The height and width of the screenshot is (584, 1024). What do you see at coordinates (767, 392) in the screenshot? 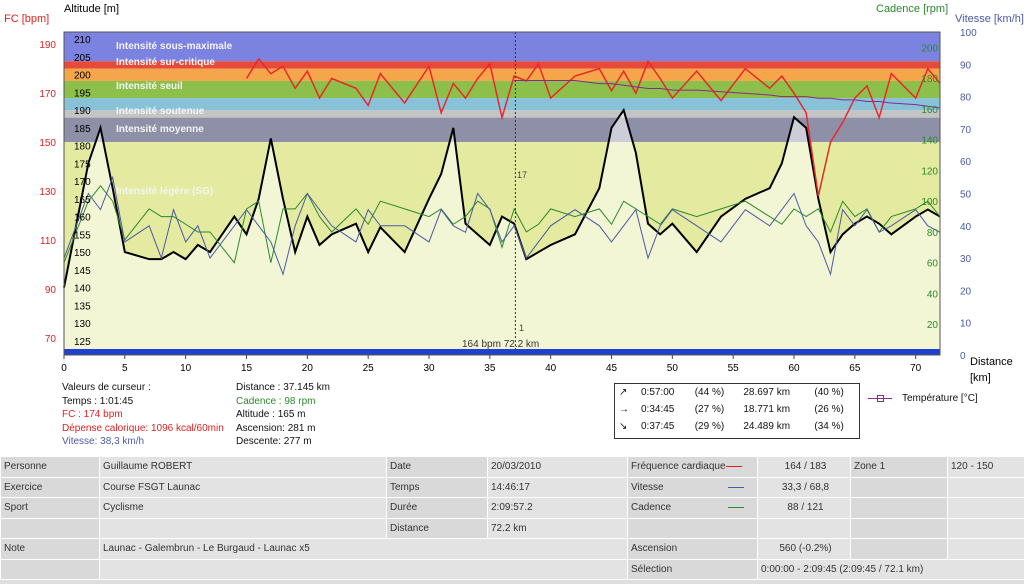
I see `stats-dist: 28.697 km` at bounding box center [767, 392].